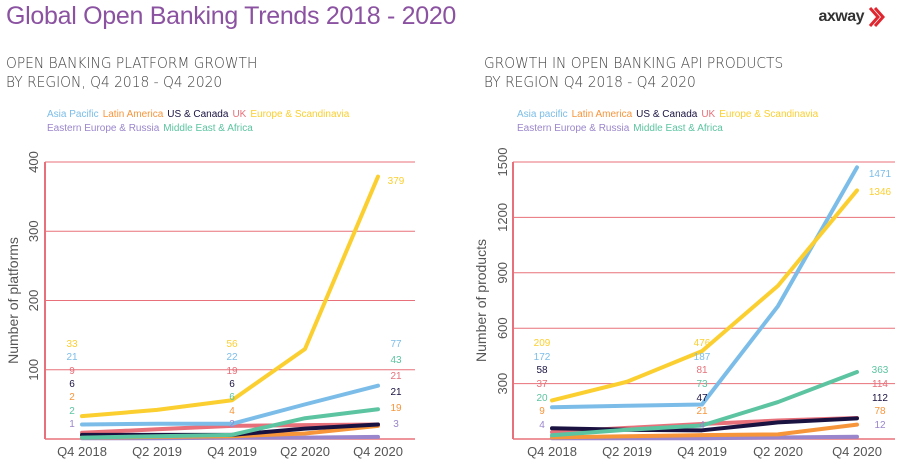 The width and height of the screenshot is (900, 464). What do you see at coordinates (232, 344) in the screenshot?
I see `data-label-europe: 56` at bounding box center [232, 344].